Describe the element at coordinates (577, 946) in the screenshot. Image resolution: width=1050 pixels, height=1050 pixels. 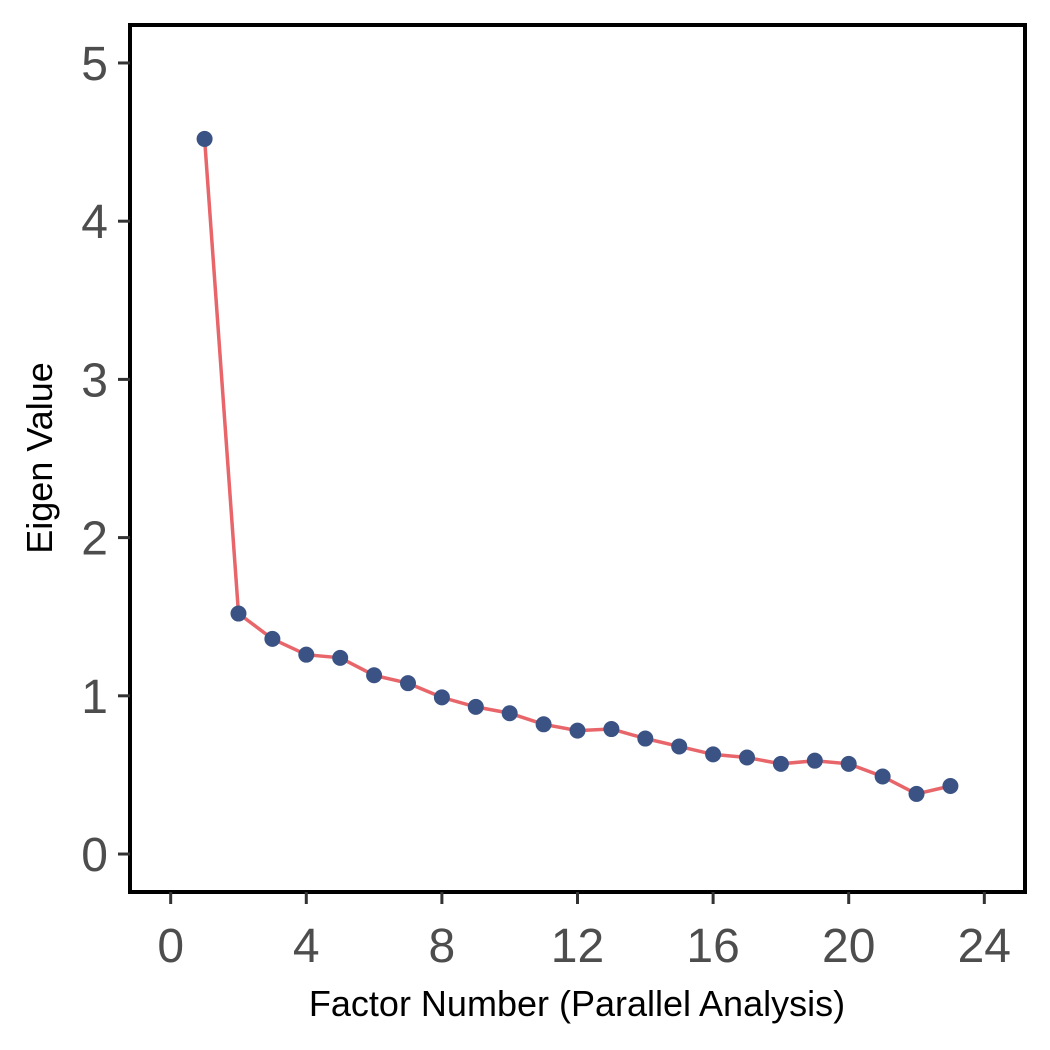
I see `x-tick-label: 12` at that location.